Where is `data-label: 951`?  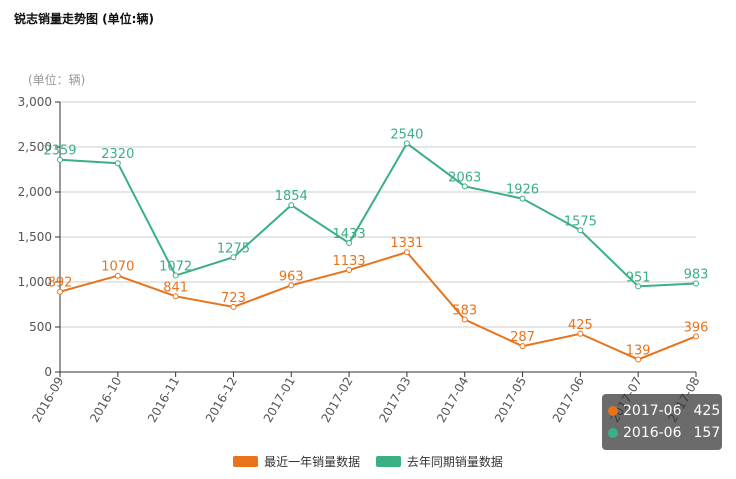 data-label: 951 is located at coordinates (638, 277).